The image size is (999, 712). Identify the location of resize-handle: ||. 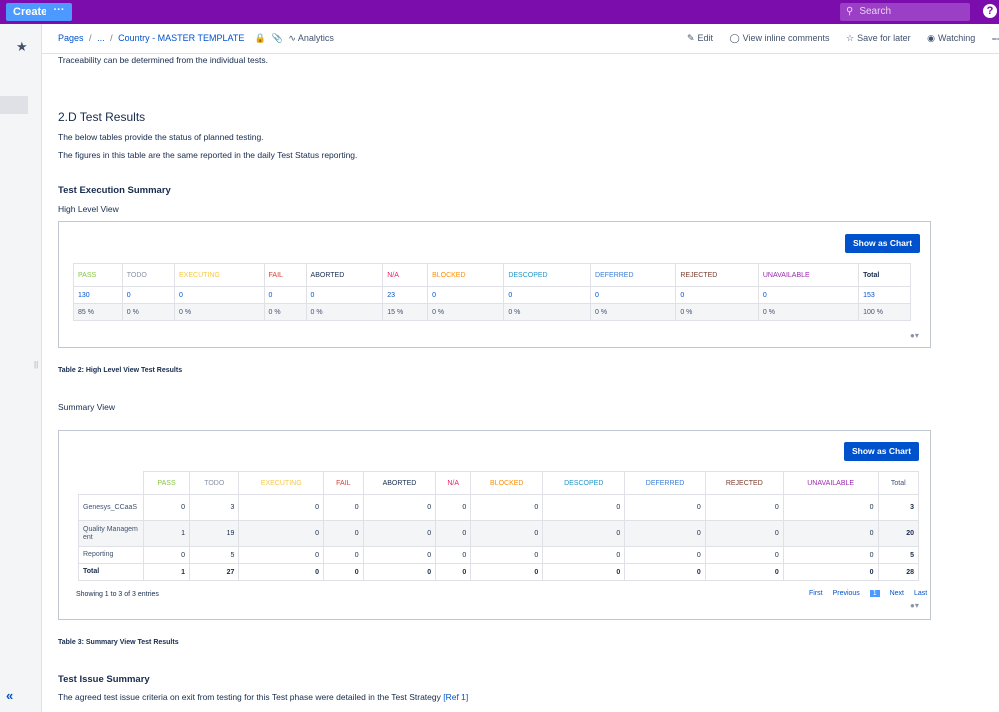
(36, 364).